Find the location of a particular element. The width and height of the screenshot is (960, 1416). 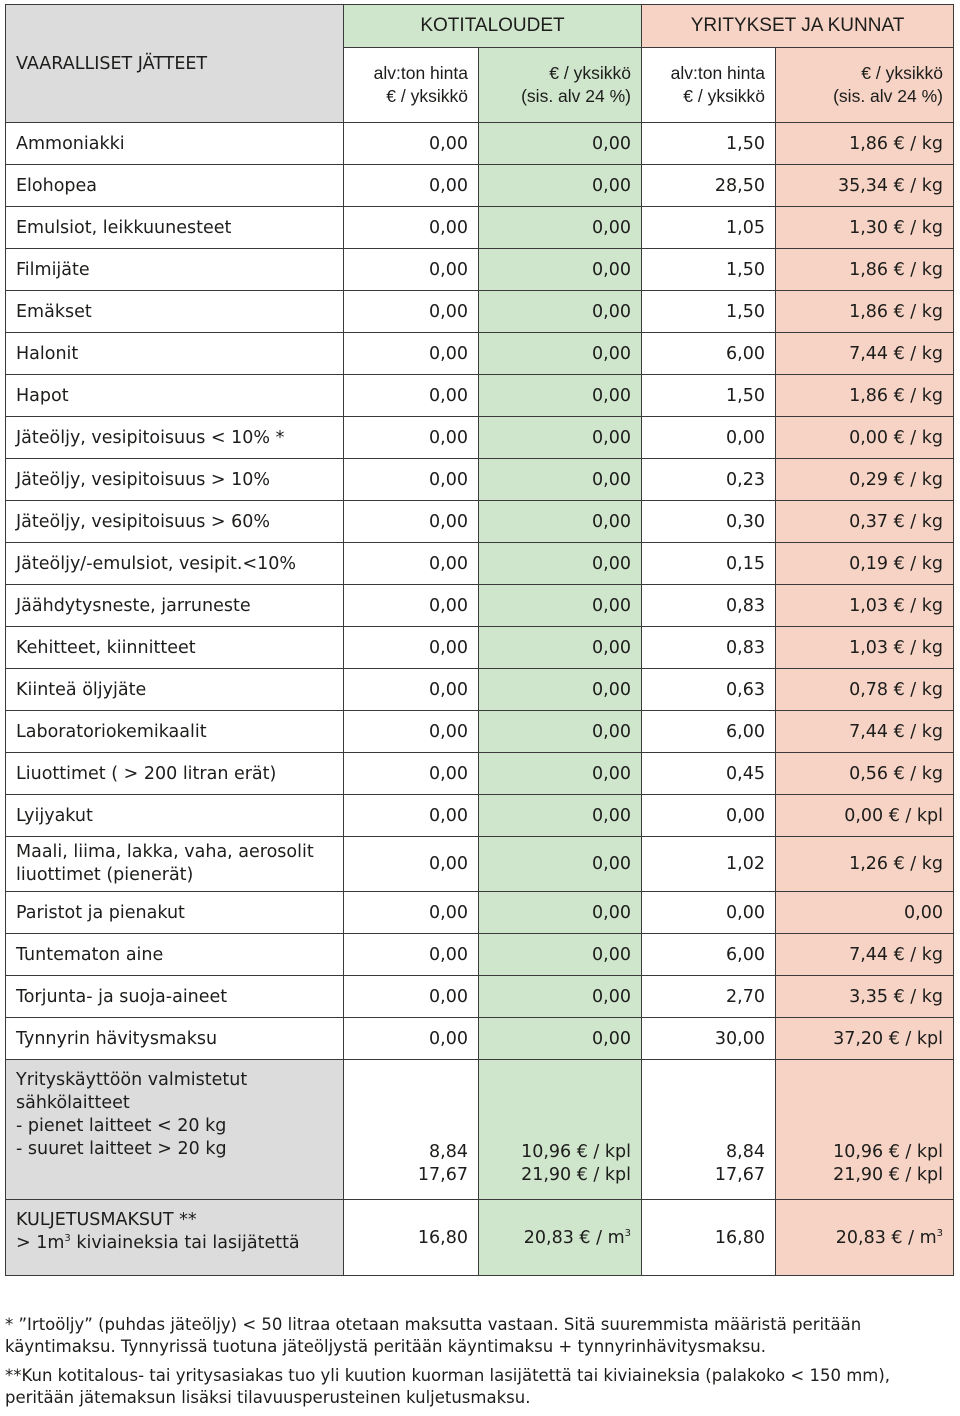

table-row: Filmijäte 0,00 0,00 1,50 1,86 € / kg is located at coordinates (479, 269).